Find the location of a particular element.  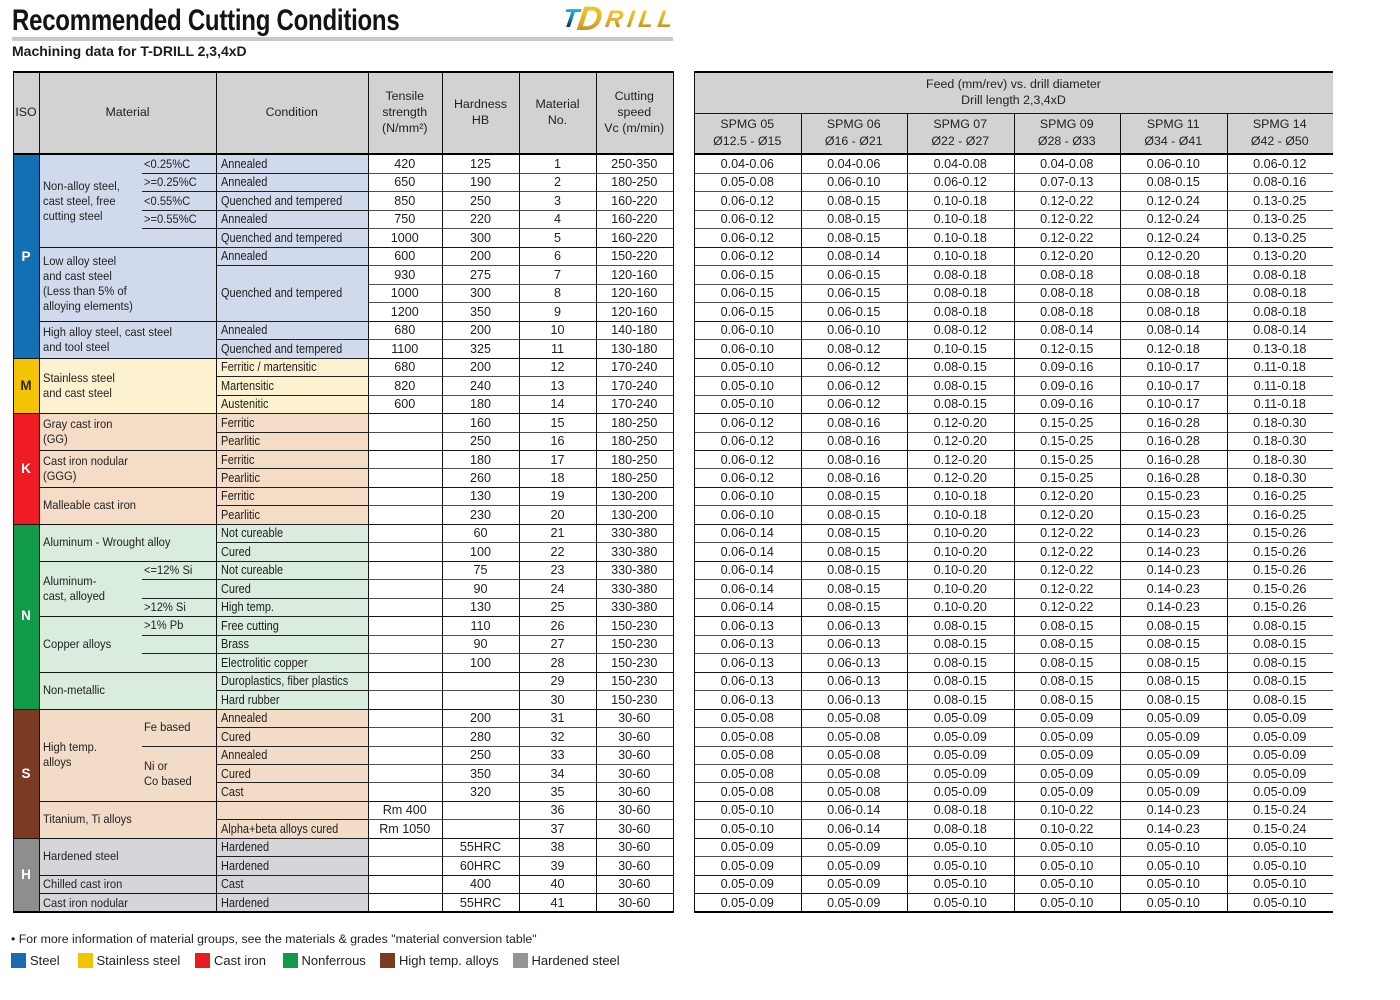

svg-text: T is located at coordinates (572, 18).